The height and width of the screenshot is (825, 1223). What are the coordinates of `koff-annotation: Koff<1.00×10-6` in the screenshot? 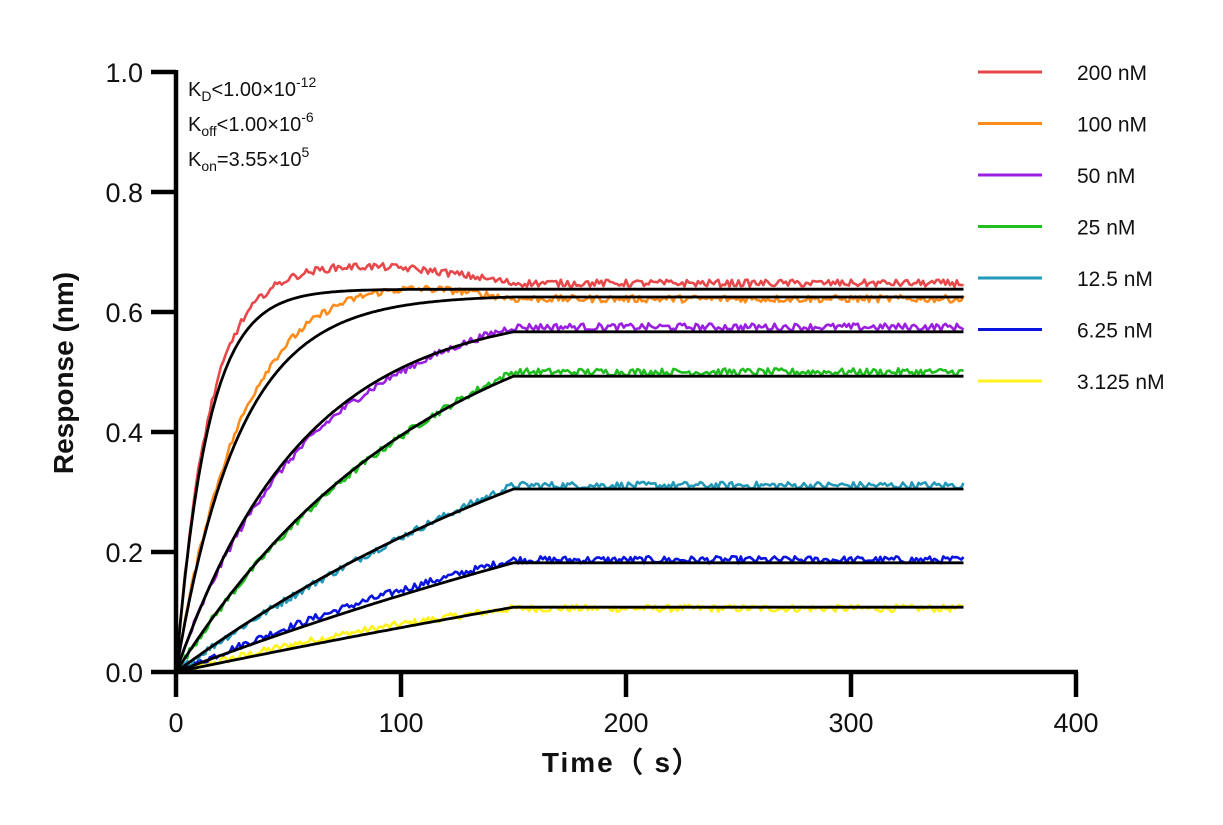 It's located at (251, 124).